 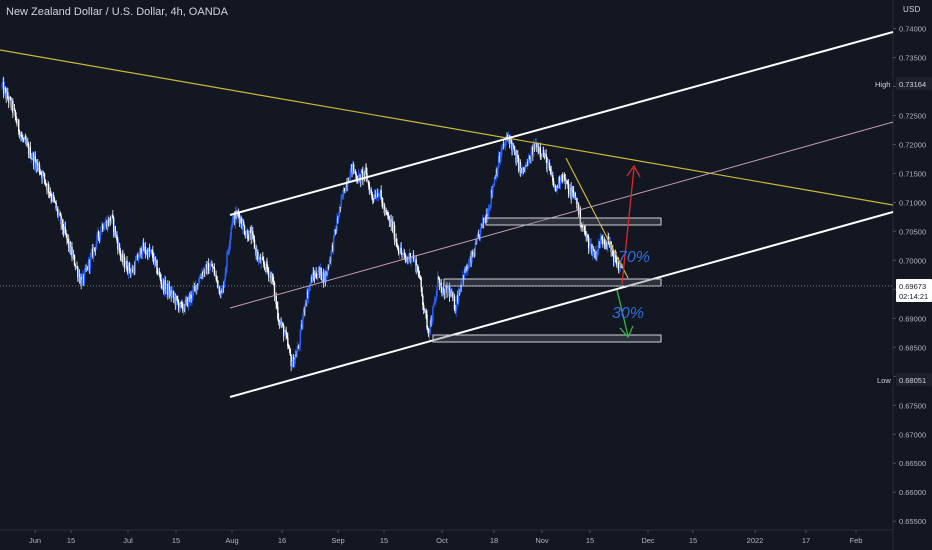 I want to click on support-zone-box, so click(x=552, y=282).